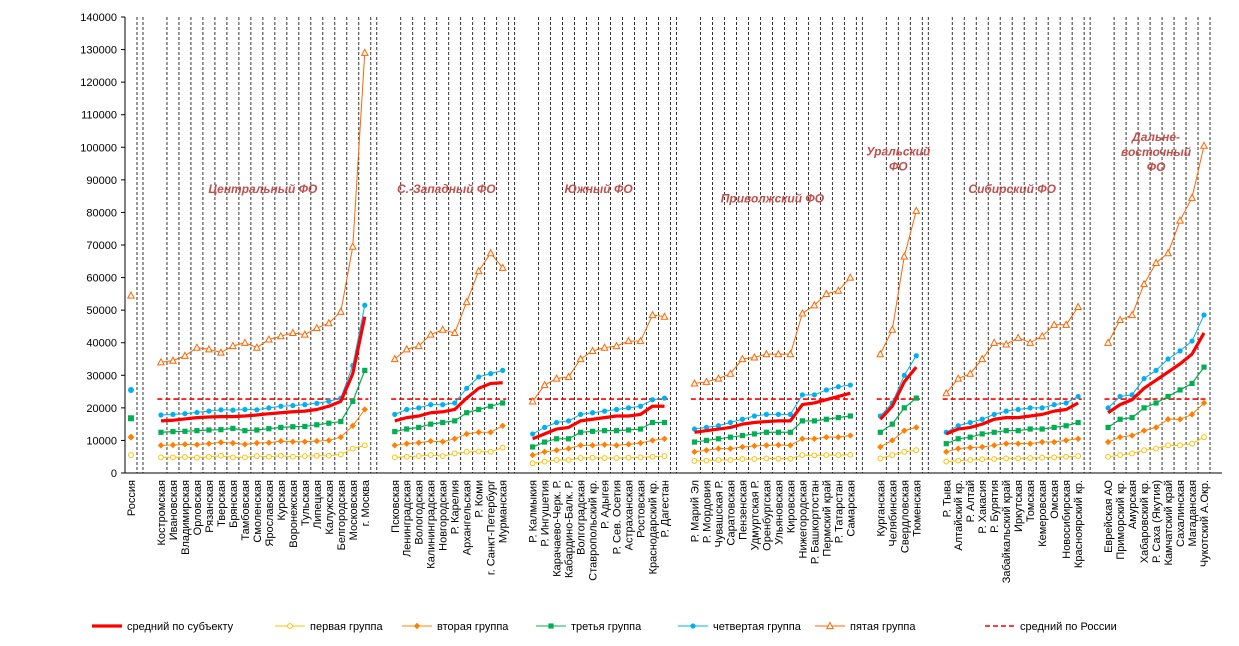  Describe the element at coordinates (883, 627) in the screenshot. I see `legend-label: пятая группа` at that location.